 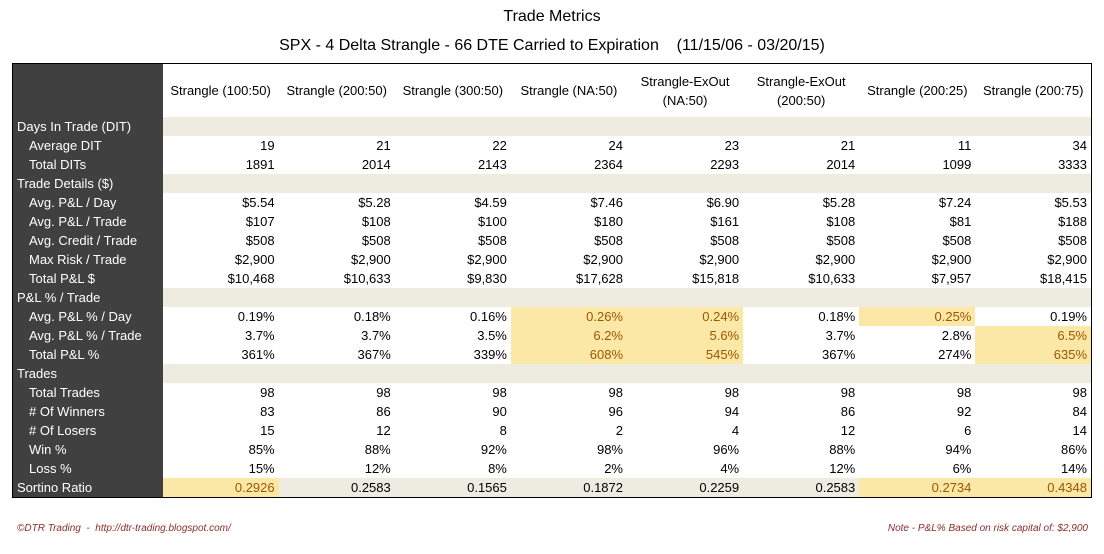 What do you see at coordinates (487, 278) in the screenshot?
I see `cell: $9,830` at bounding box center [487, 278].